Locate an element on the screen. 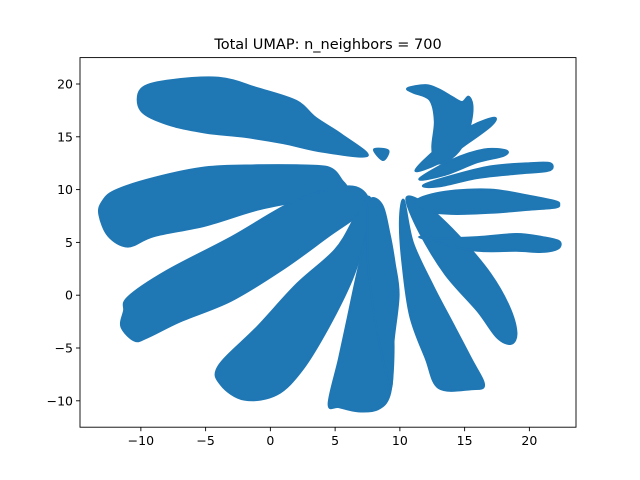 Image resolution: width=640 pixels, height=480 pixels. y-tick-label: 20 is located at coordinates (65, 84).